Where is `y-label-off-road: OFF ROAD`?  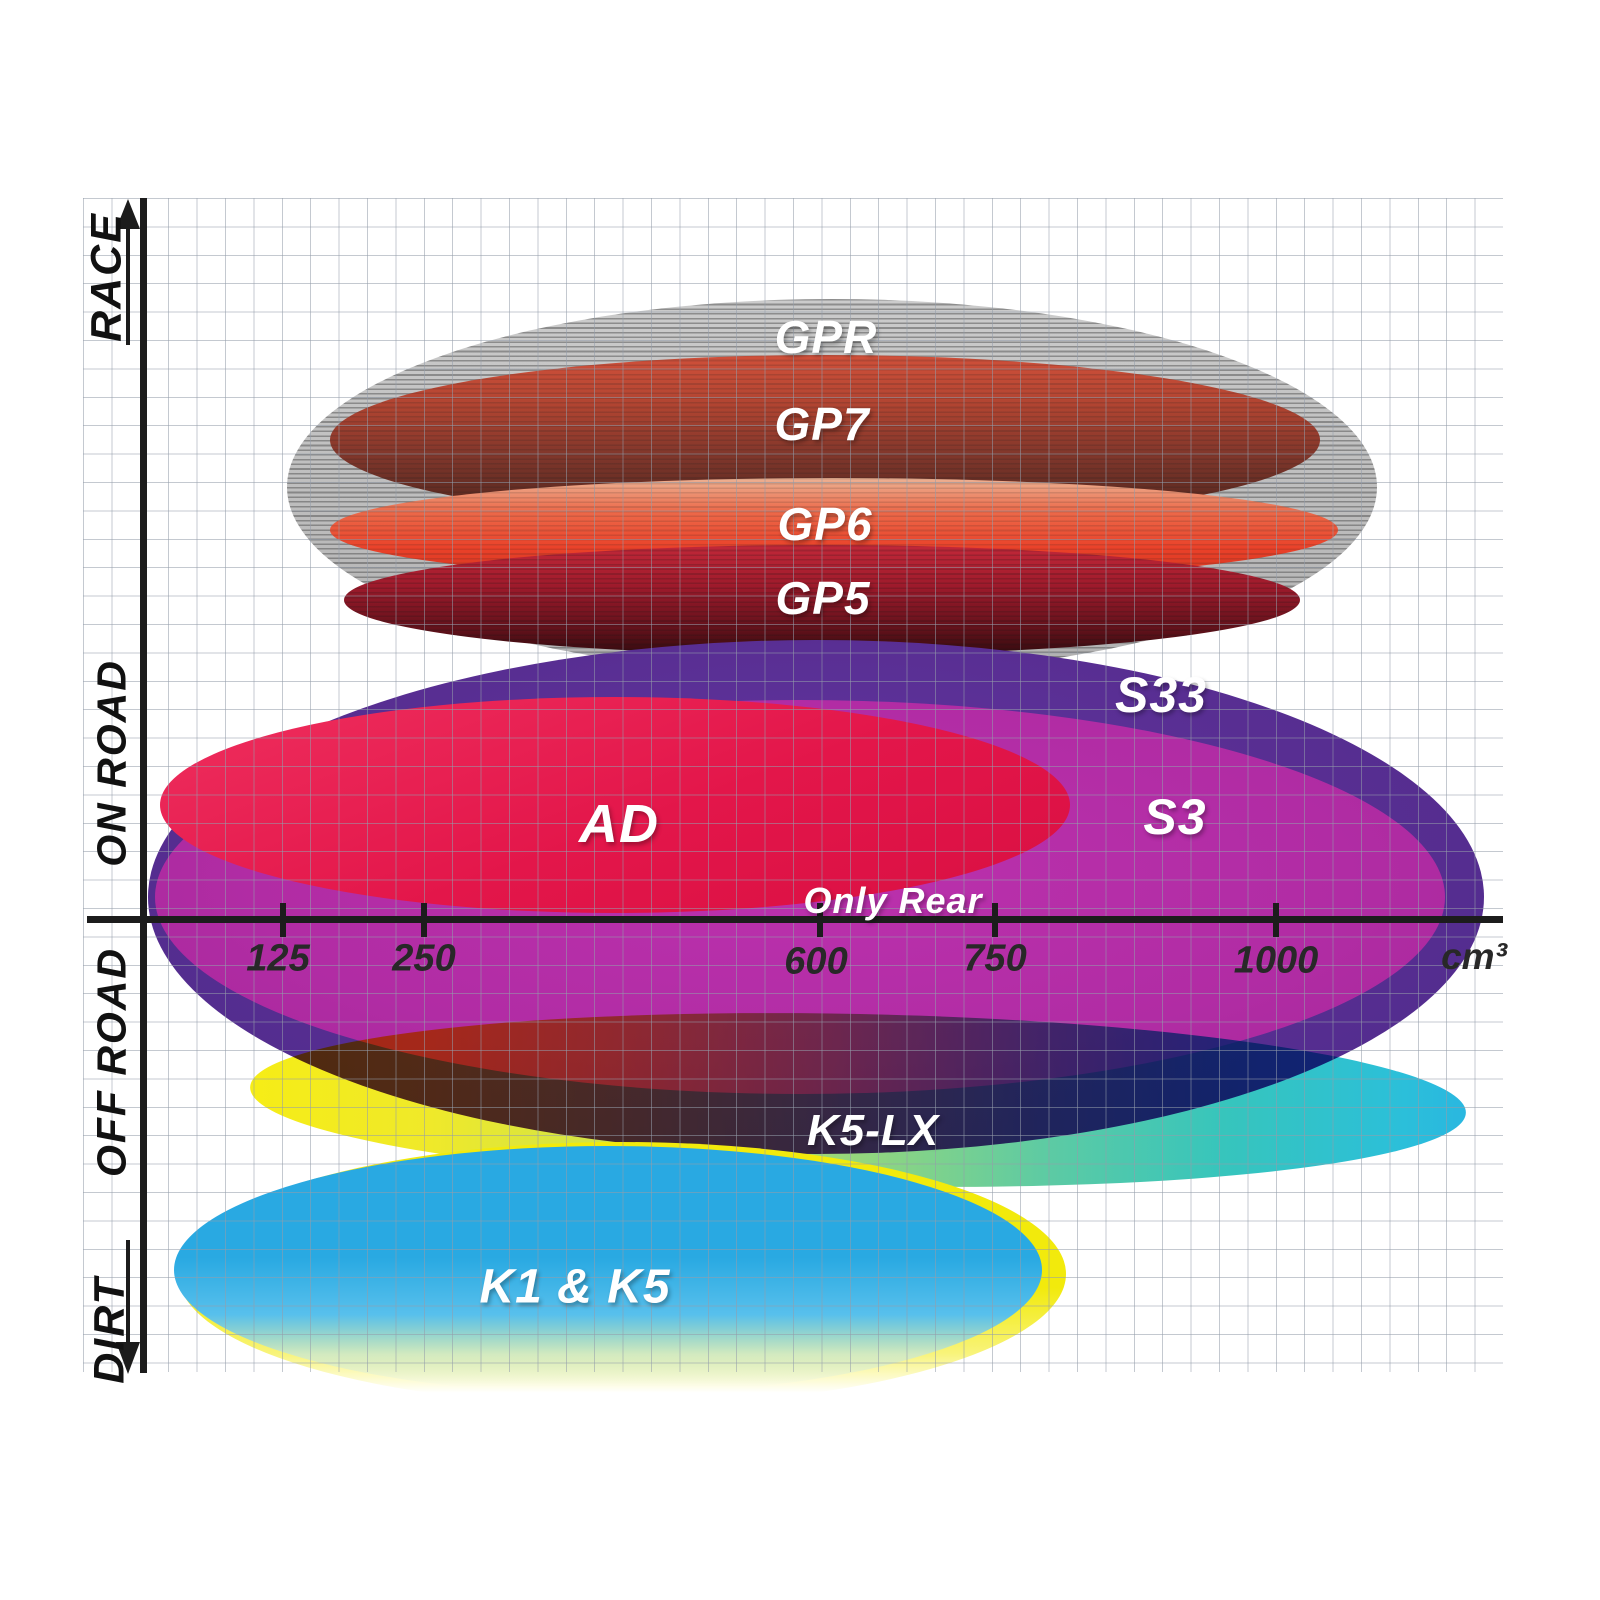 y-label-off-road: OFF ROAD is located at coordinates (111, 1062).